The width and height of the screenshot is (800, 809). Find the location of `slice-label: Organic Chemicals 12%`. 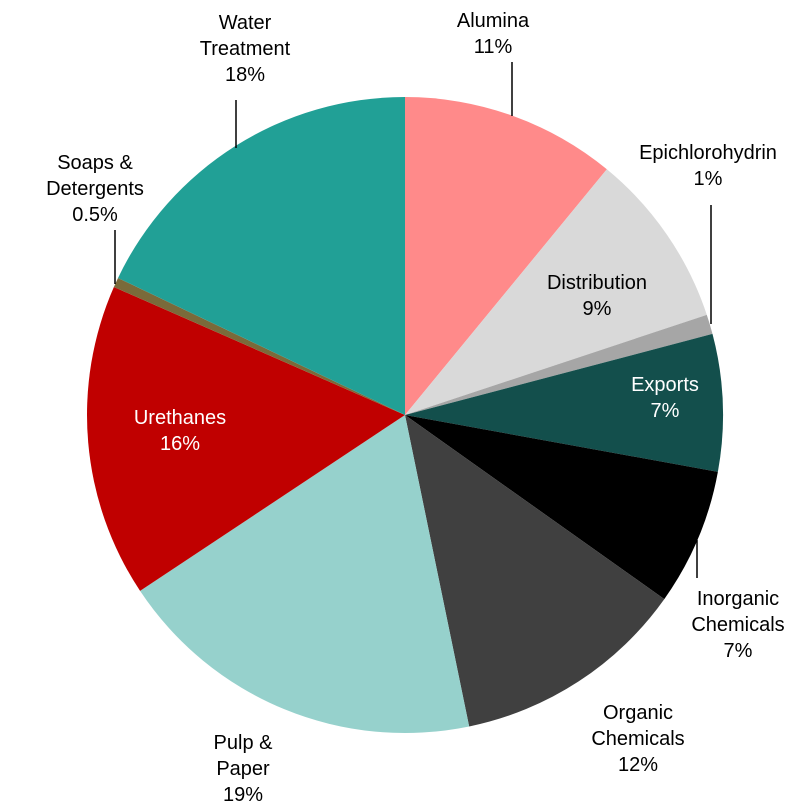

slice-label: Organic Chemicals 12% is located at coordinates (638, 739).